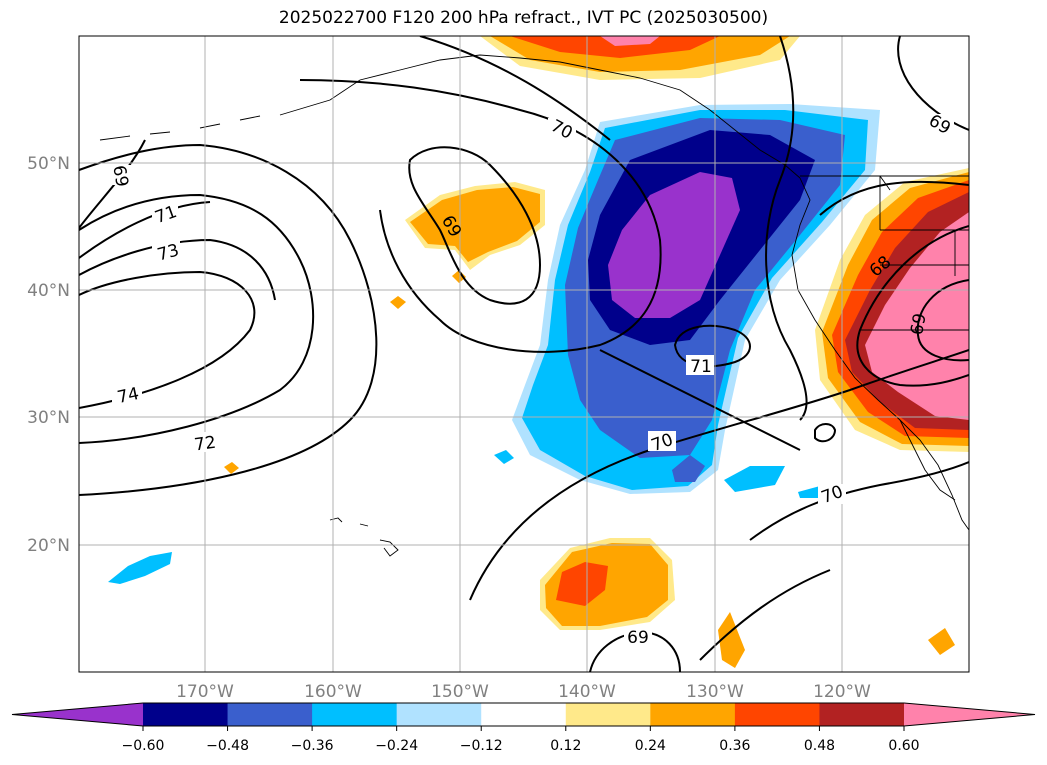 The image size is (1047, 765). I want to click on longitude-labels: 170°W 160°W 150°W 140°W 130°W 120°W, so click(523, 692).